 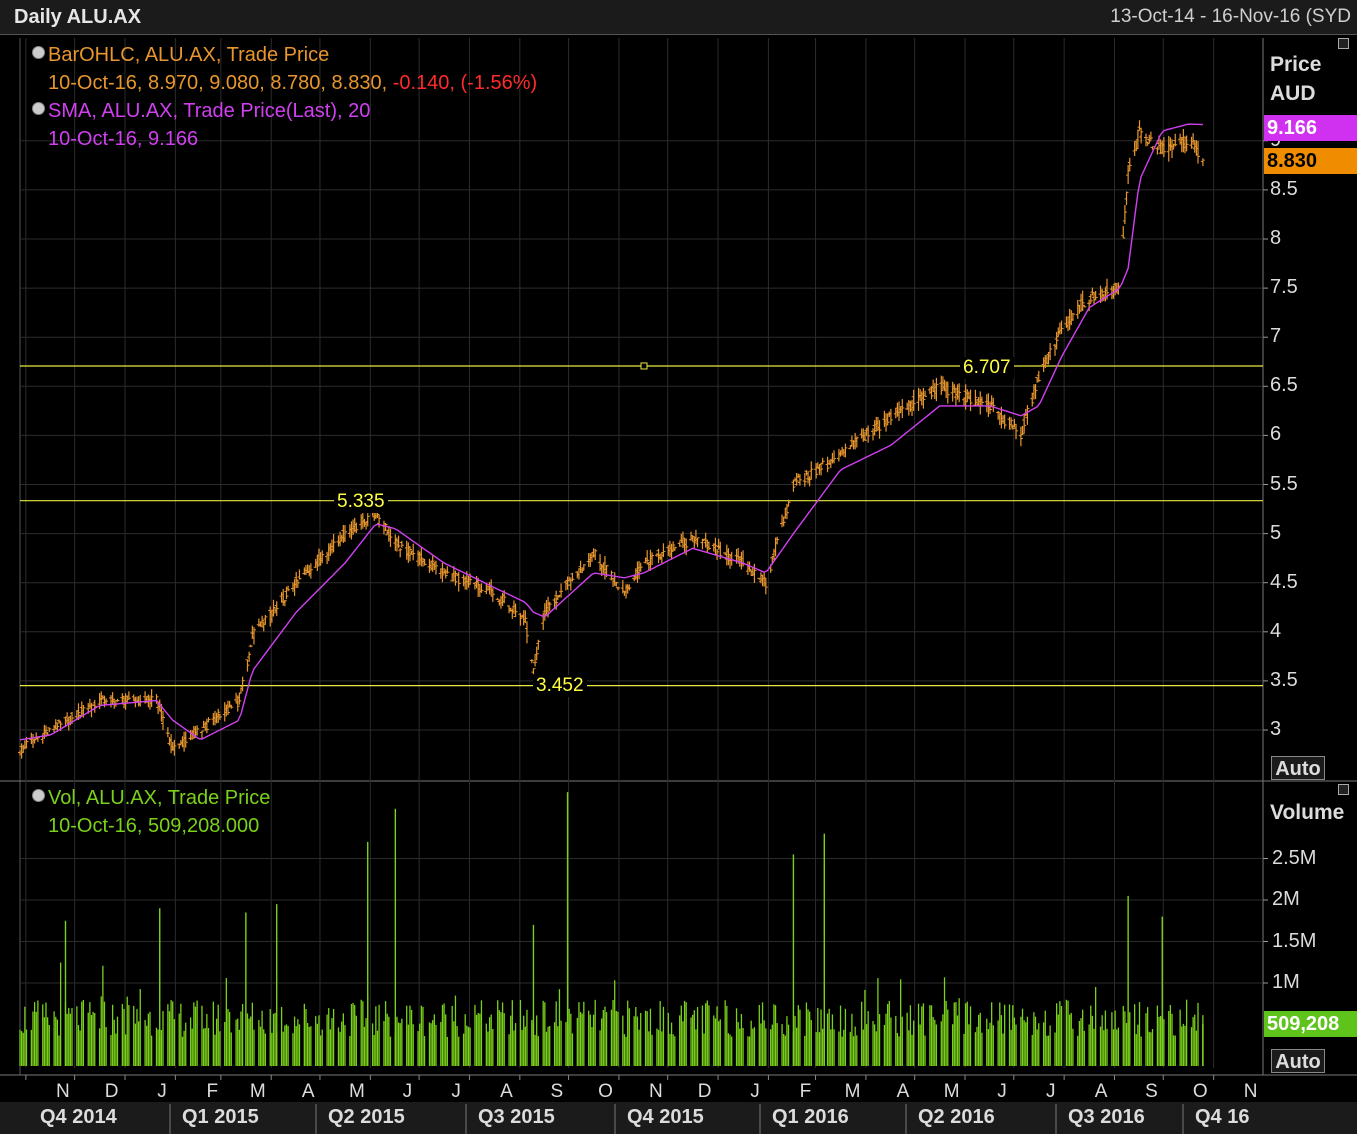 I want to click on price-tick-label: 6.5, so click(x=1284, y=385).